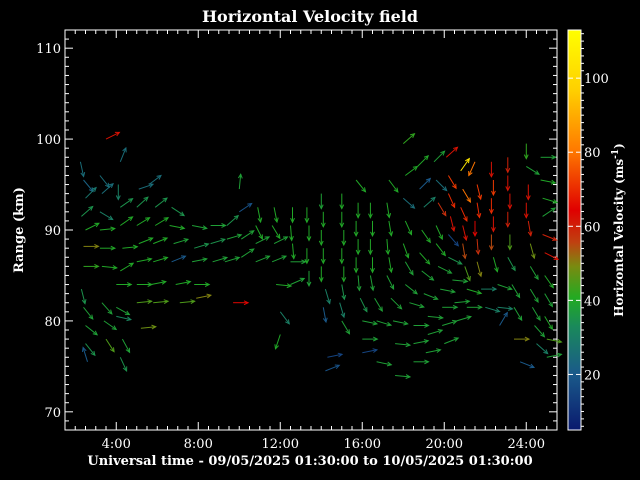  What do you see at coordinates (48, 49) in the screenshot?
I see `y-tick-label: 110` at bounding box center [48, 49].